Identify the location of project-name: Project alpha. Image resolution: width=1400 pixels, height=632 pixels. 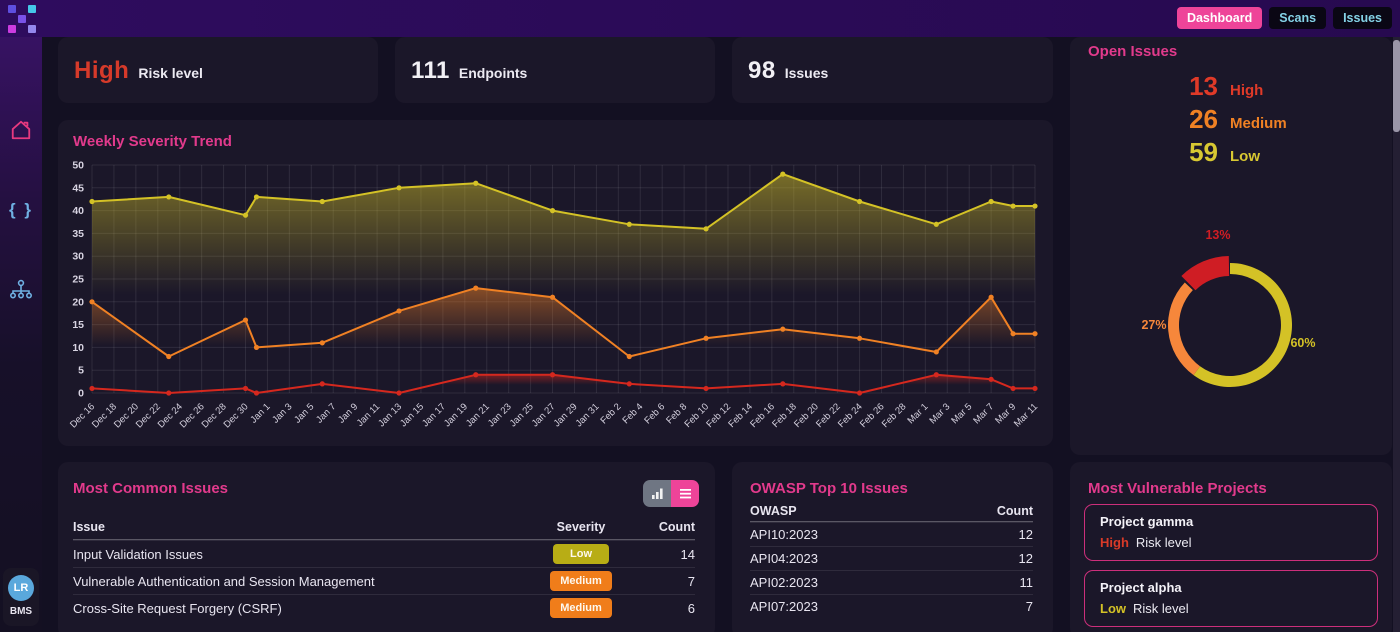
(1141, 587).